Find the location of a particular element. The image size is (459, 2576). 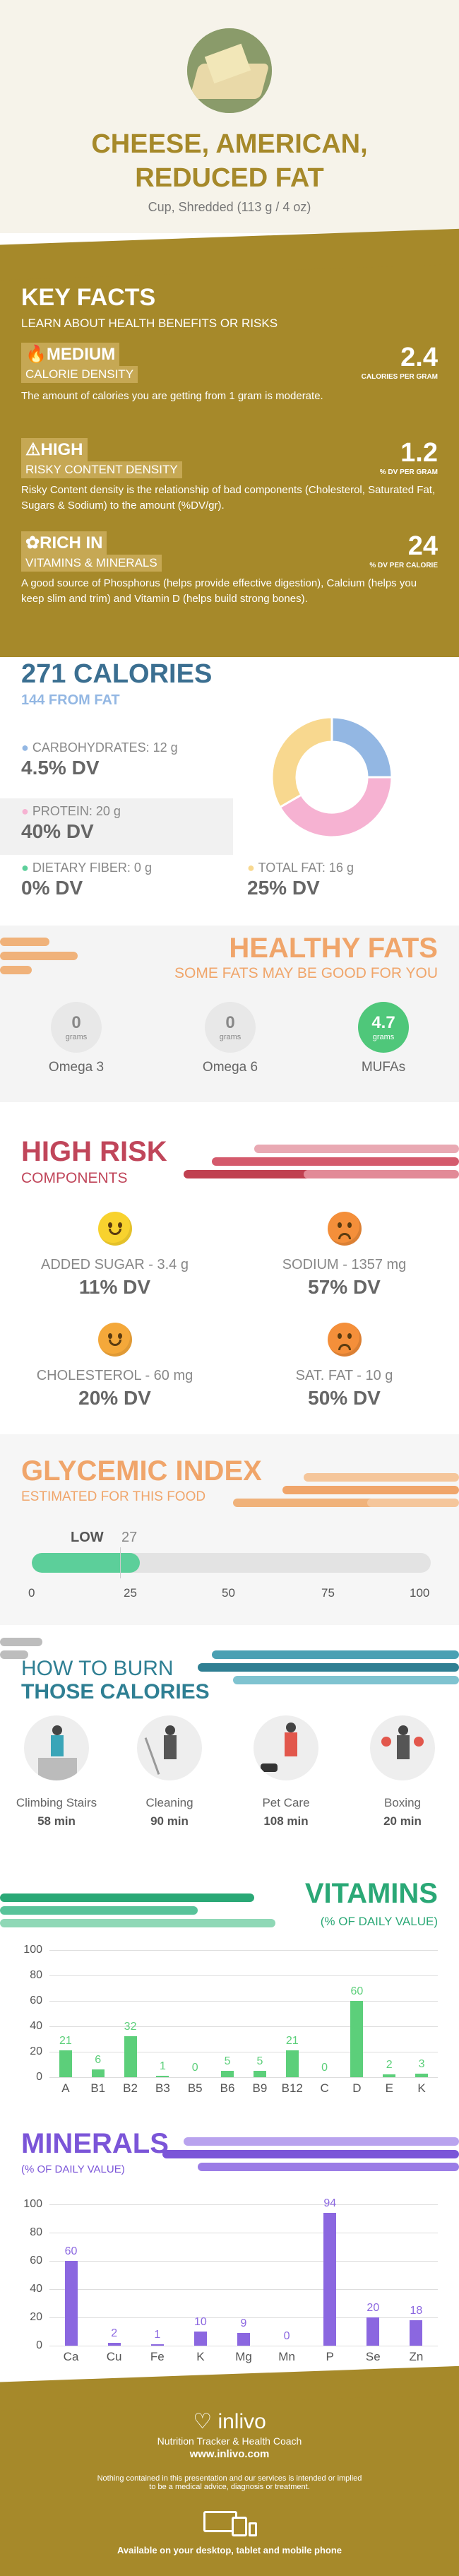

climbing-stairs-time: 58 min is located at coordinates (56, 1821).